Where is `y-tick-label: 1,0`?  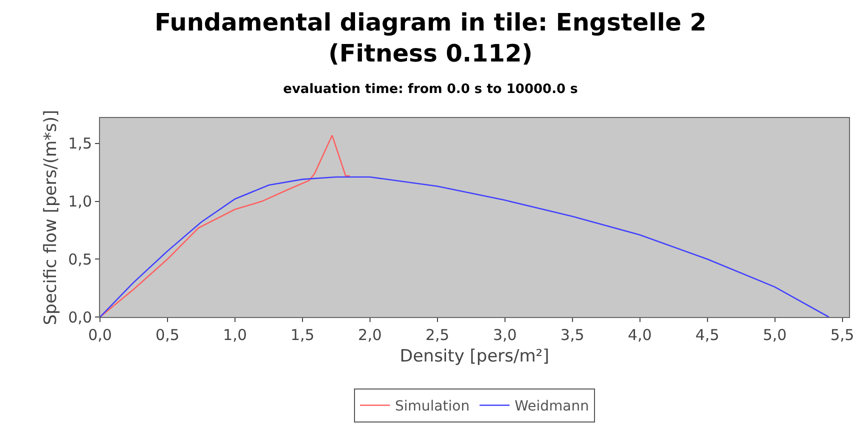
y-tick-label: 1,0 is located at coordinates (80, 201).